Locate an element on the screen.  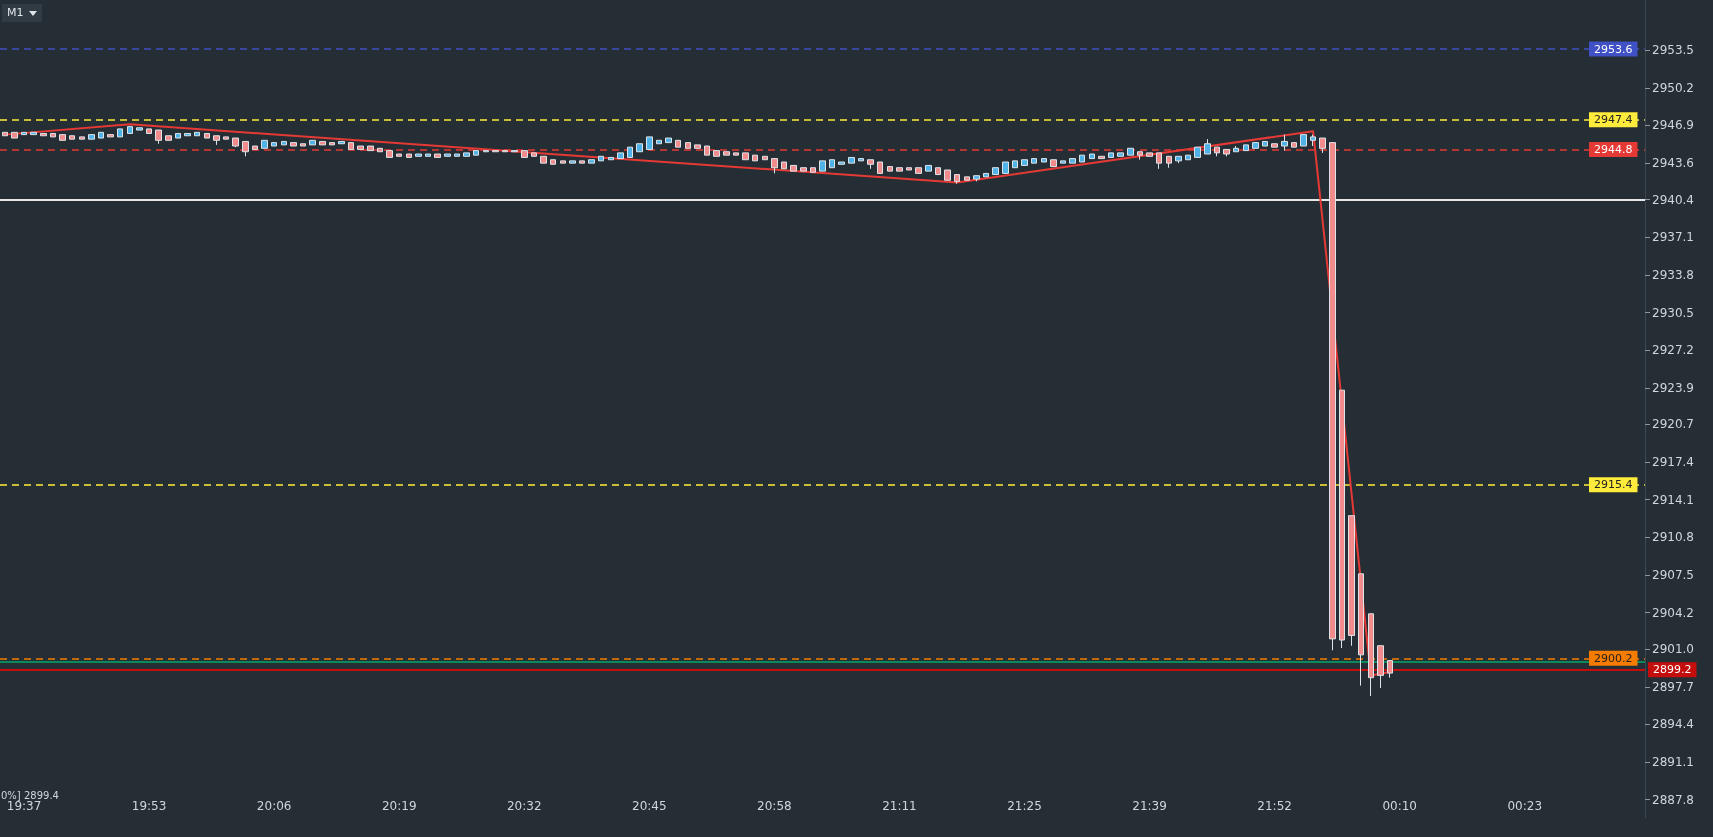
y-tick-label: 2894.4 is located at coordinates (1673, 724).